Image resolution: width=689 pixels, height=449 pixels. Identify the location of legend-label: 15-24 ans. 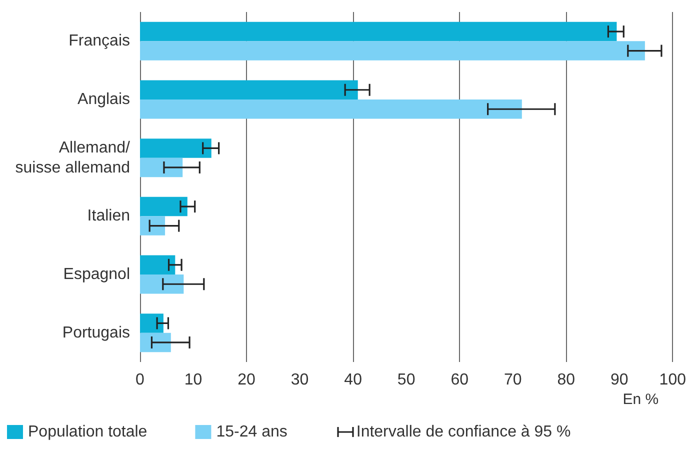
(252, 432).